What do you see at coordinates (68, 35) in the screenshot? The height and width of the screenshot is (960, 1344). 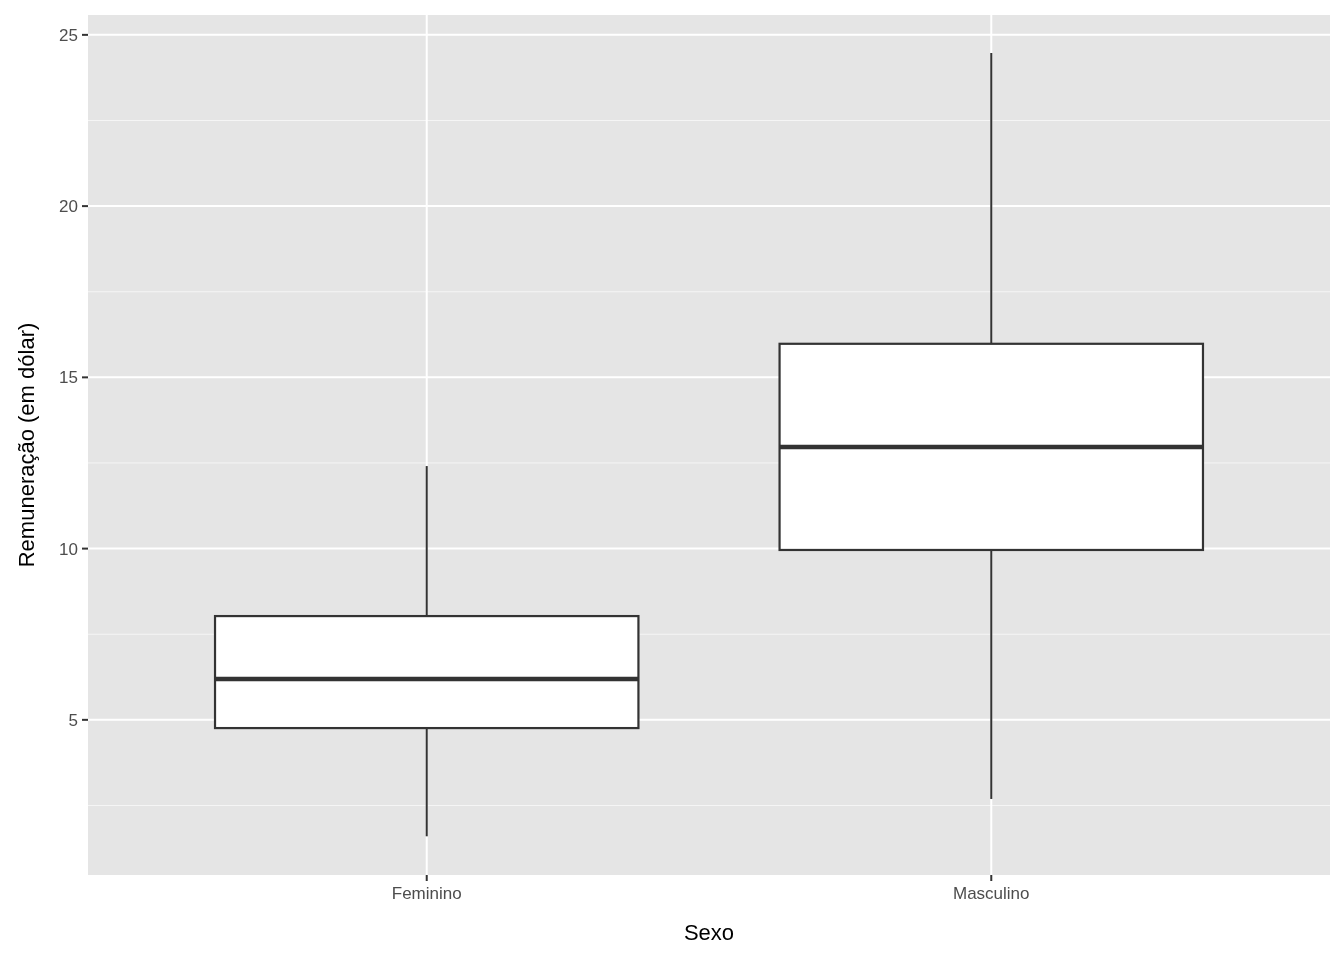 I see `y-tick-label: 25` at bounding box center [68, 35].